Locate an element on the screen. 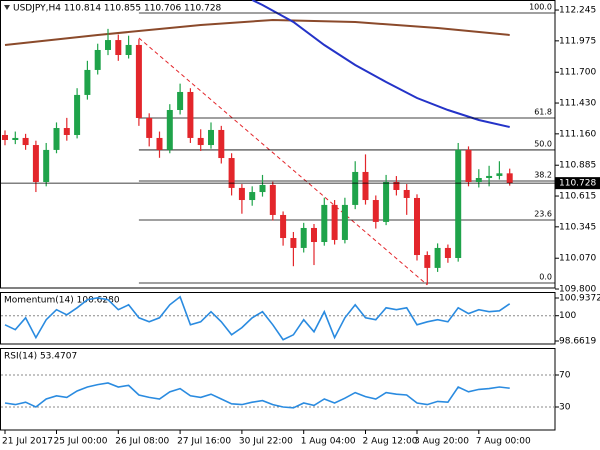  symbol-icon is located at coordinates (7, 7).